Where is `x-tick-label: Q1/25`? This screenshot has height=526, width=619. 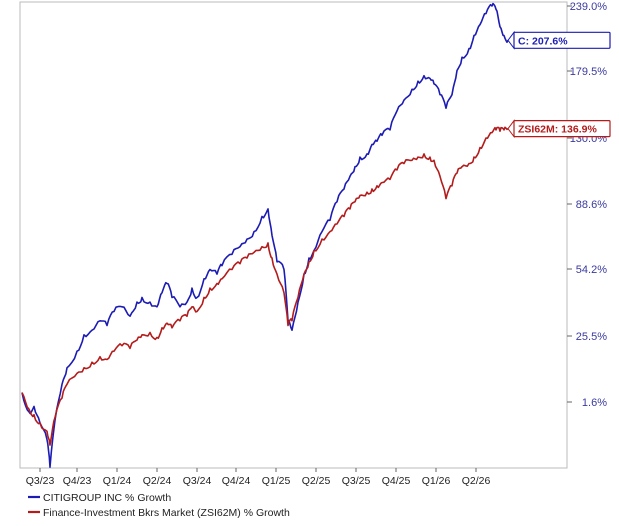 x-tick-label: Q1/25 is located at coordinates (276, 481).